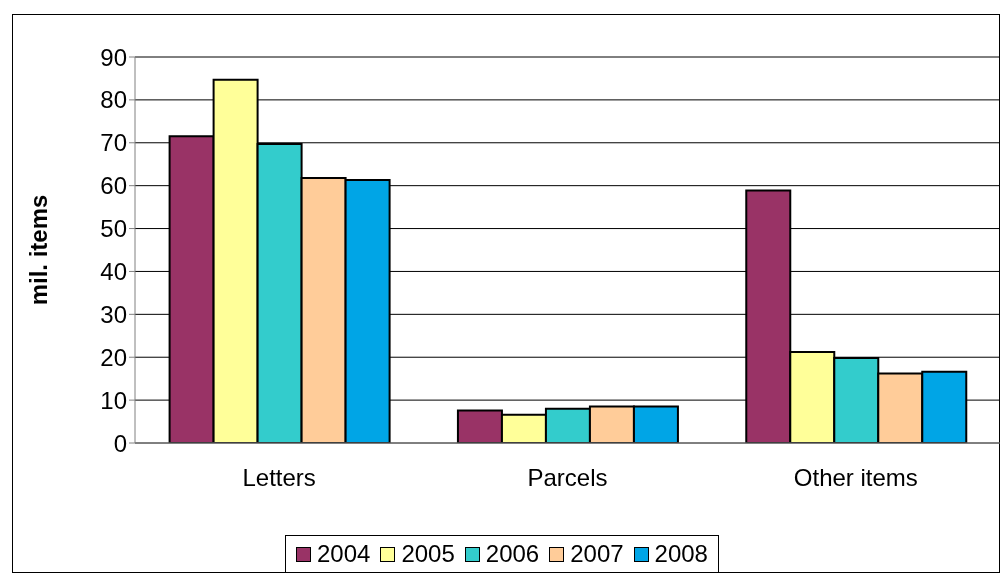  I want to click on legend-label: 2004, so click(344, 554).